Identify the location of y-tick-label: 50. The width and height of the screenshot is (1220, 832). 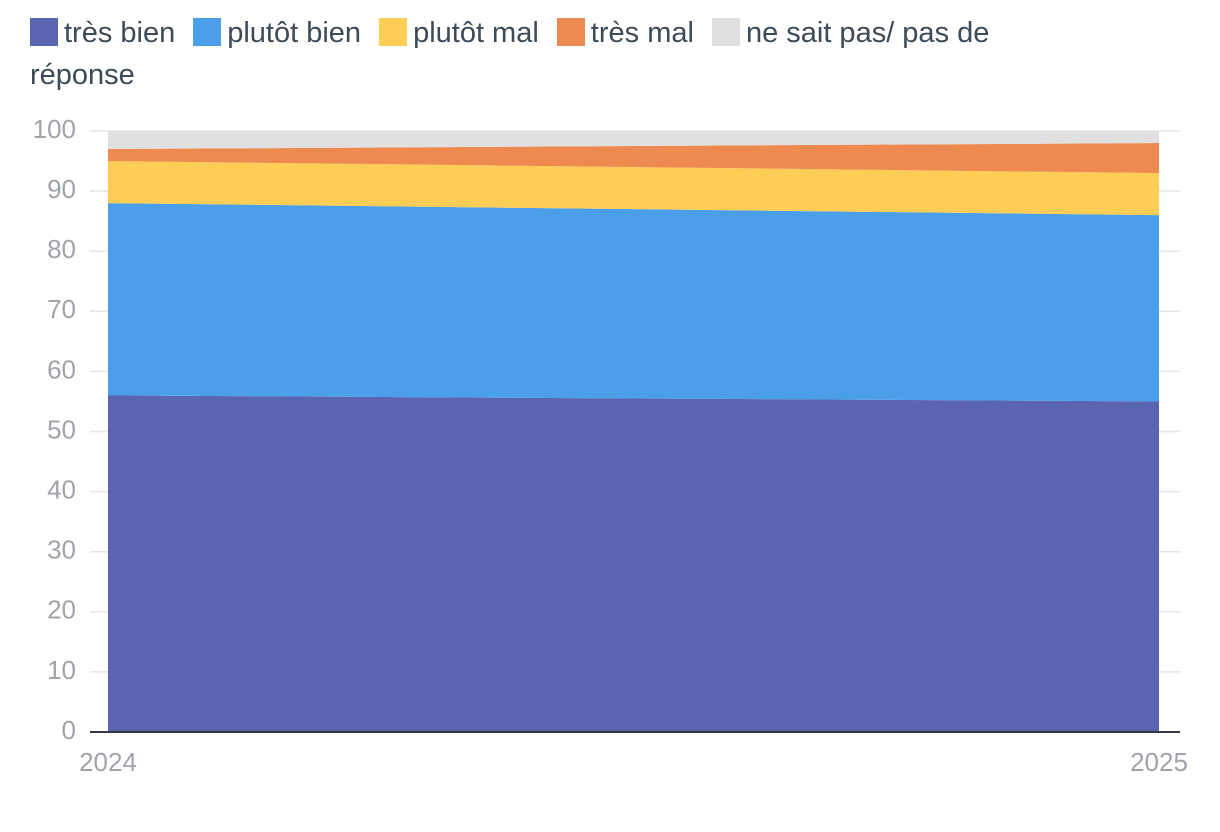
(61, 429).